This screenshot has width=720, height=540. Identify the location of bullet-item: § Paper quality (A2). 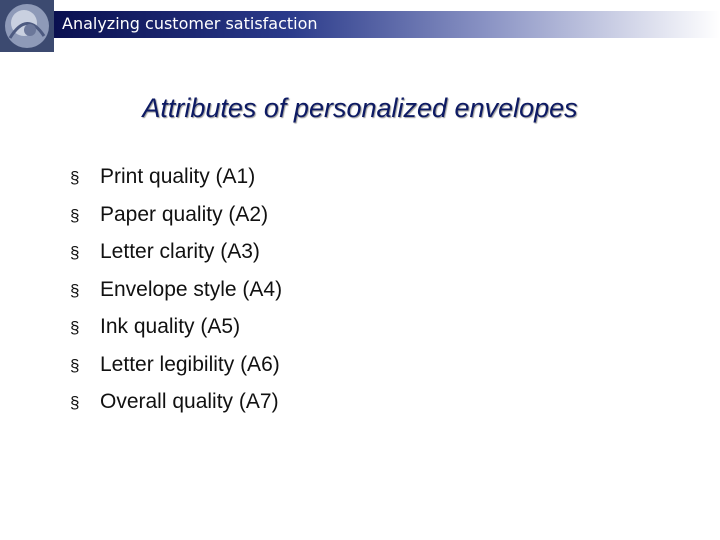
(176, 217).